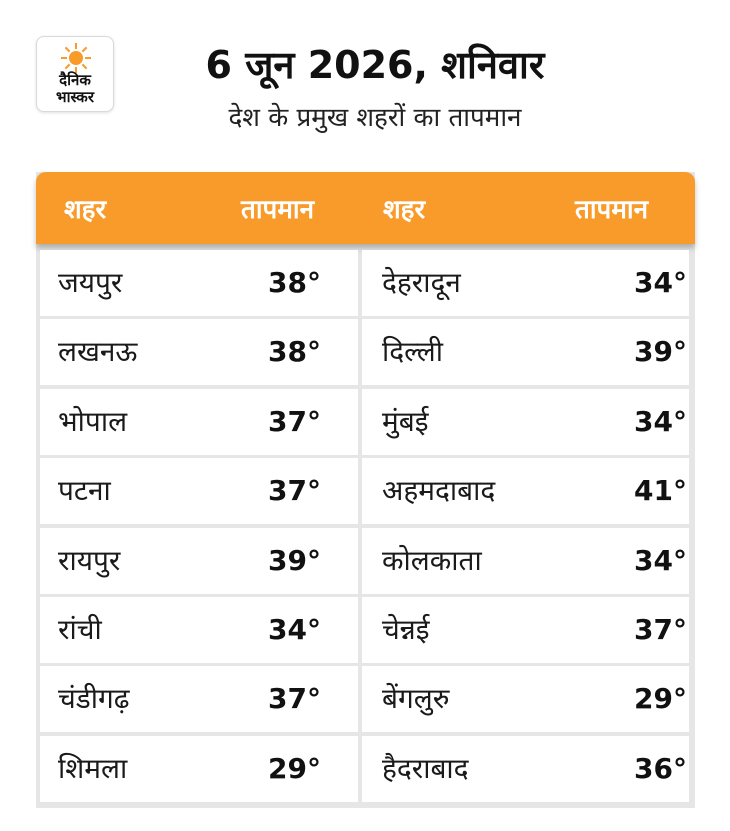  I want to click on table-cell: पटना 37°, so click(199, 491).